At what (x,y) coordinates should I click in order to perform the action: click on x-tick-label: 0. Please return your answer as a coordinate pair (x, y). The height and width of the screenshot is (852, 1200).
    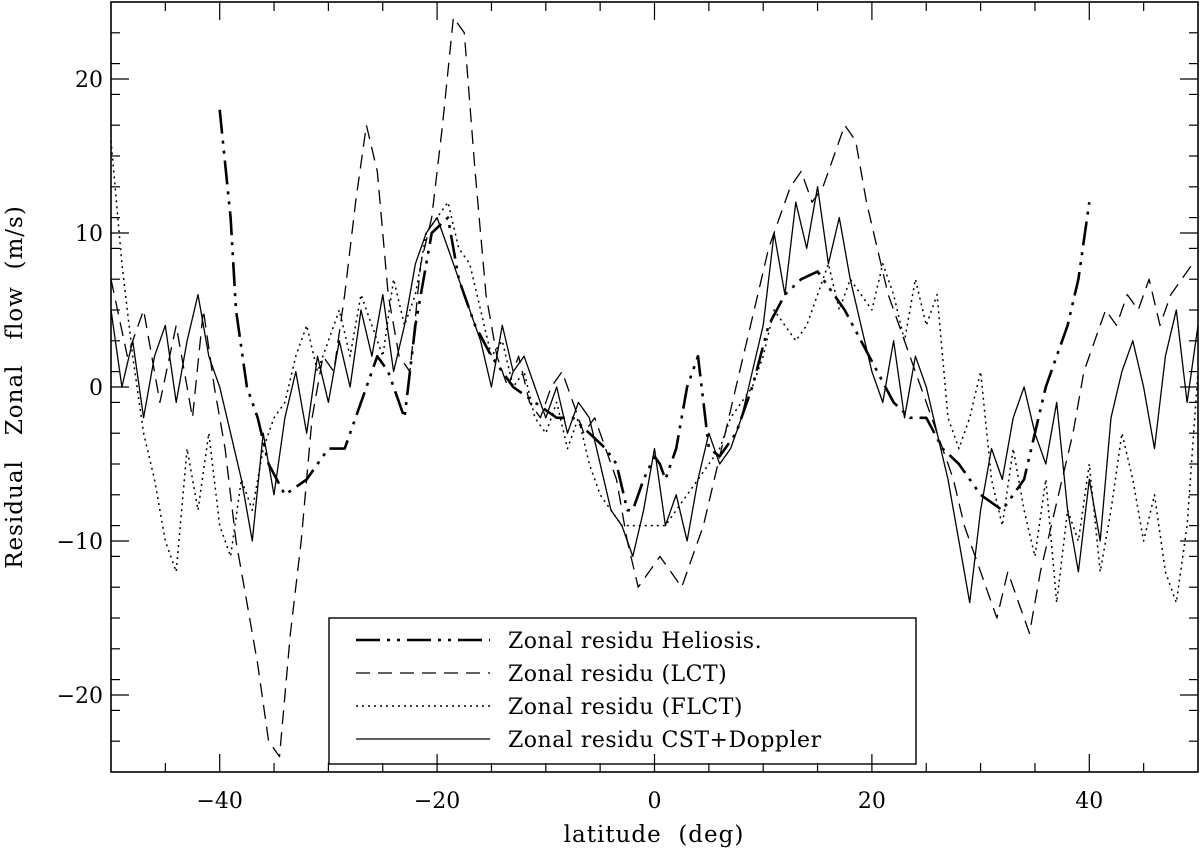
    Looking at the image, I should click on (655, 801).